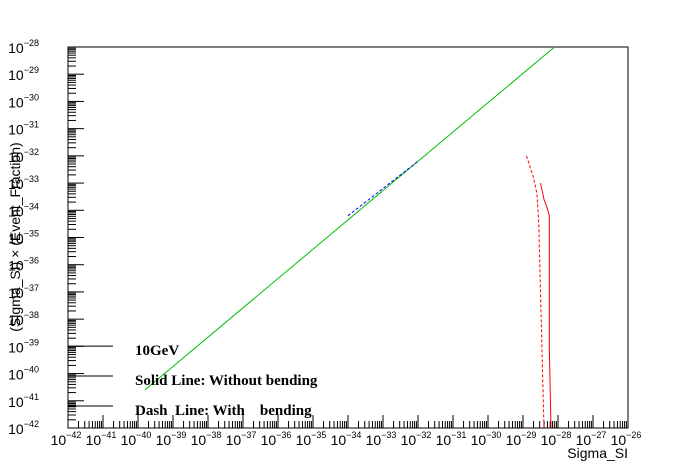  I want to click on y-tick-label: 10−41, so click(23, 401).